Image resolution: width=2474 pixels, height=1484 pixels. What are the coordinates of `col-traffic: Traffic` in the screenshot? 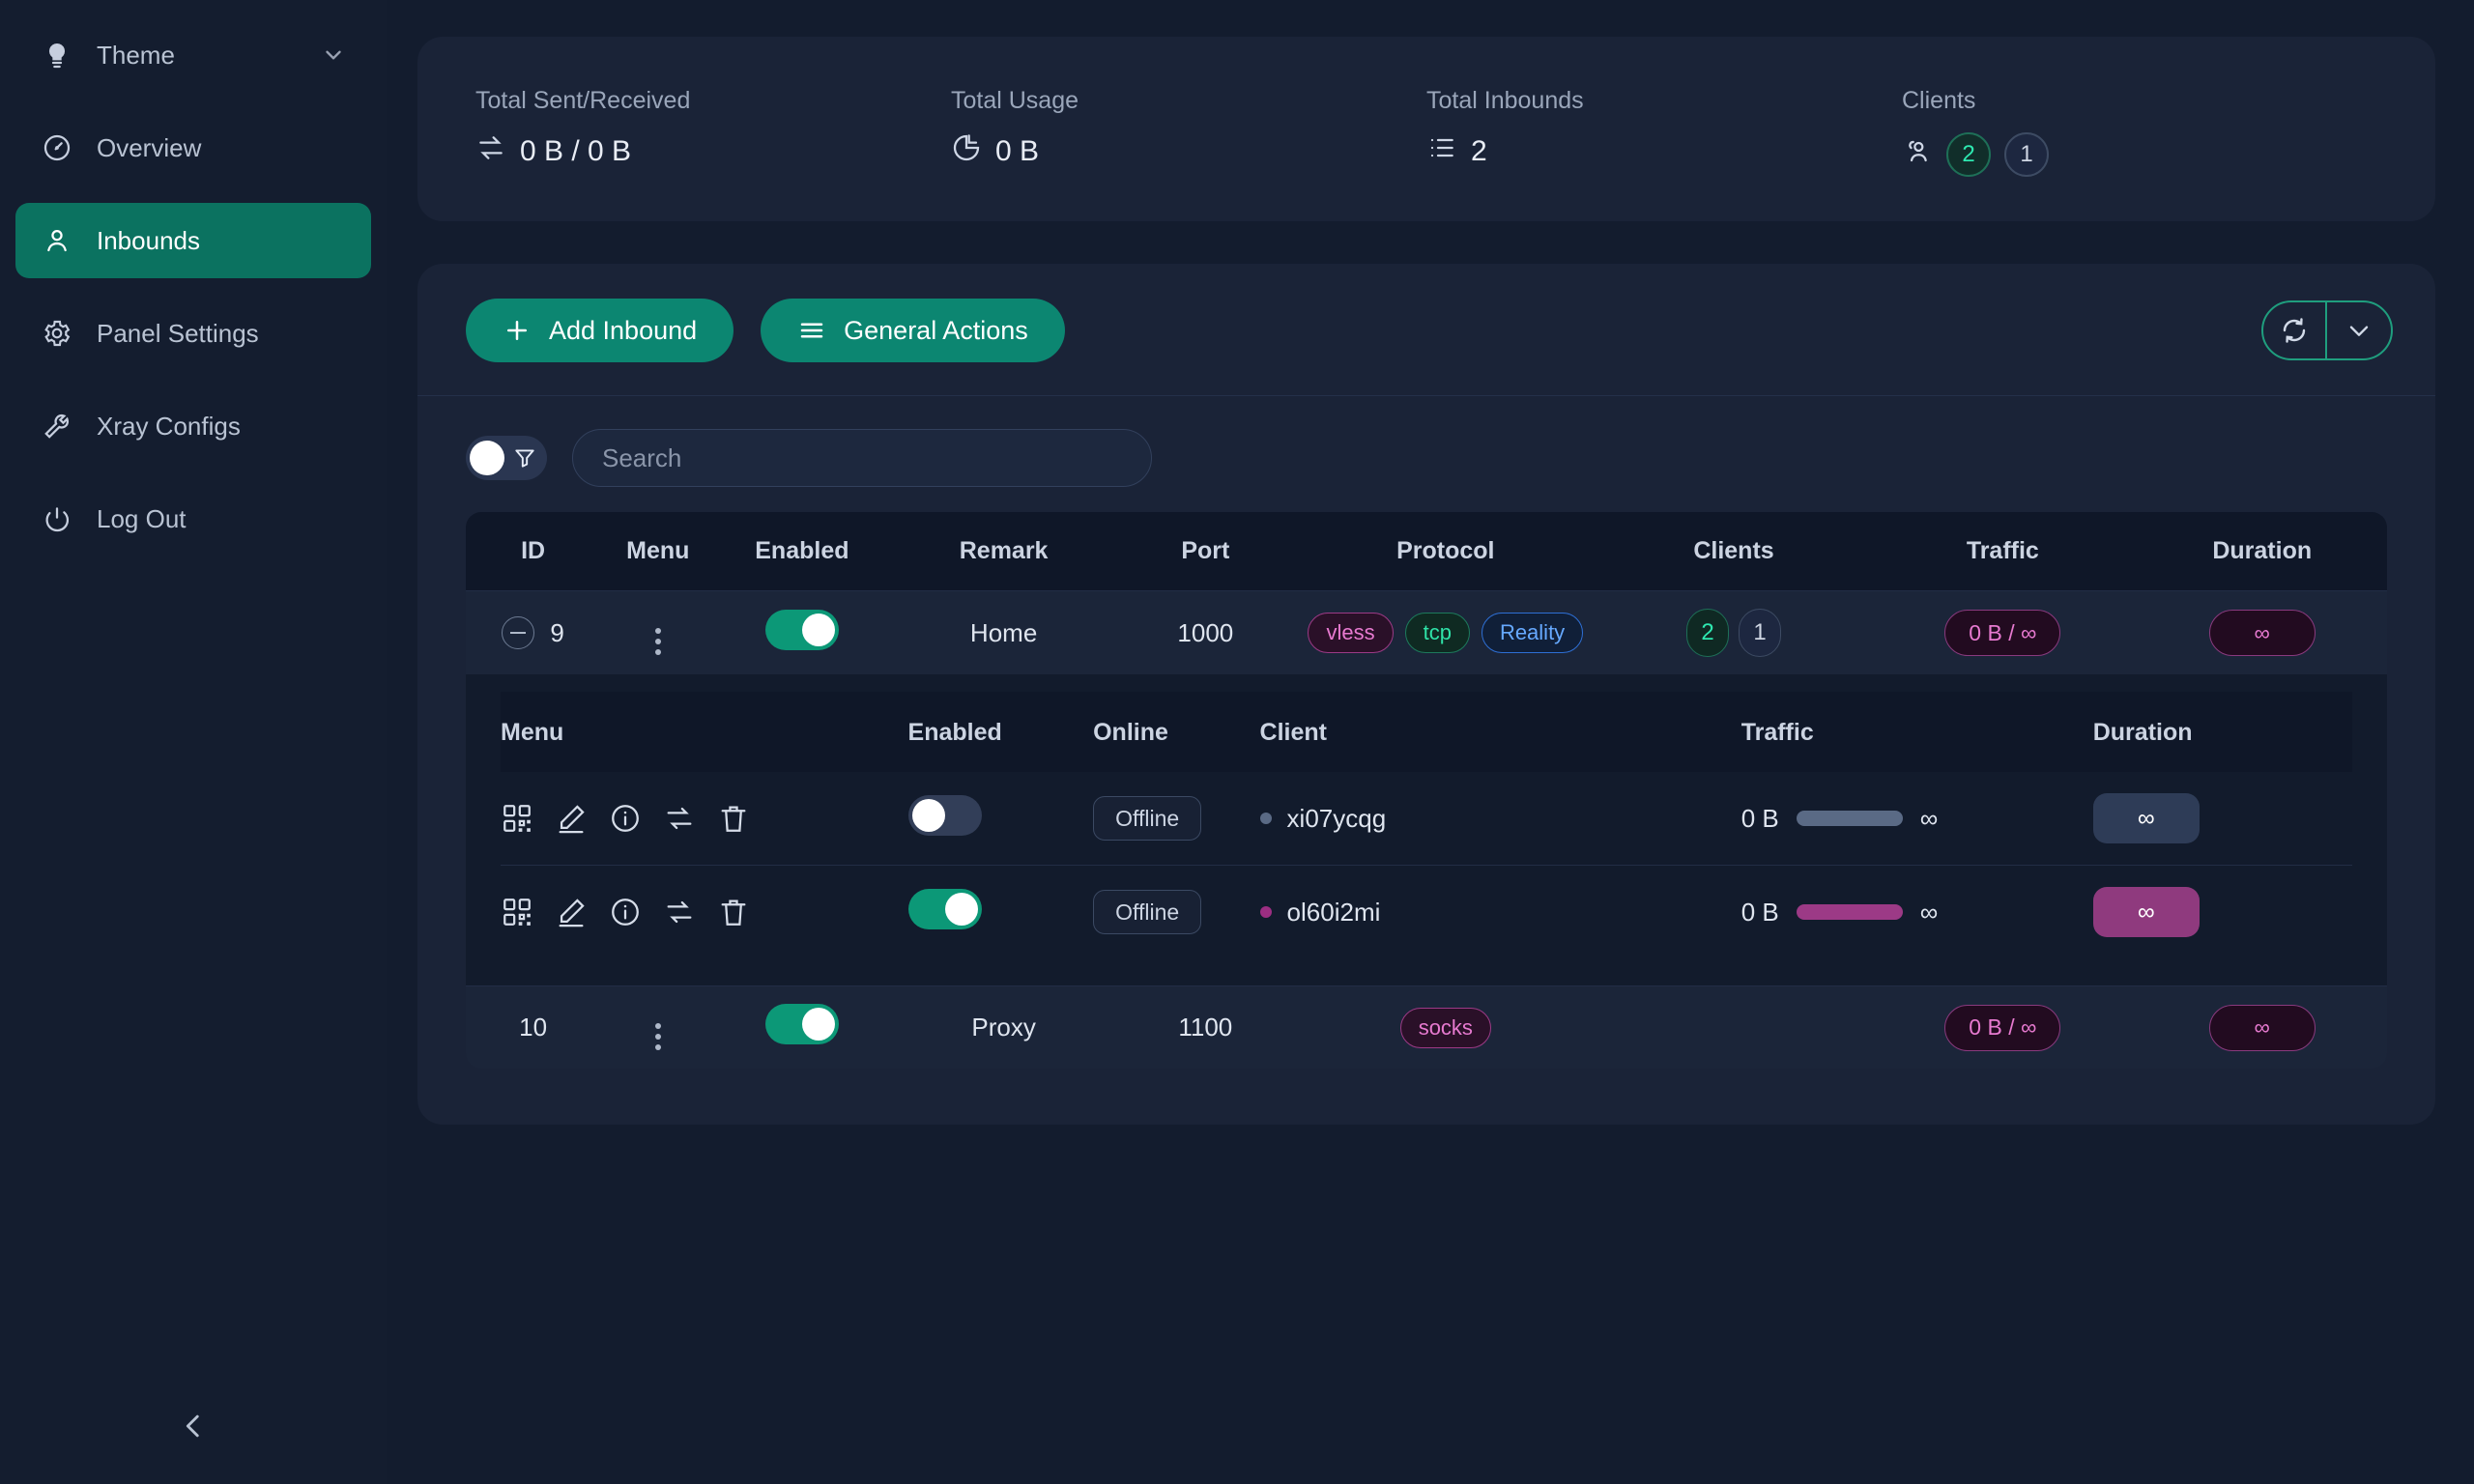 It's located at (2003, 552).